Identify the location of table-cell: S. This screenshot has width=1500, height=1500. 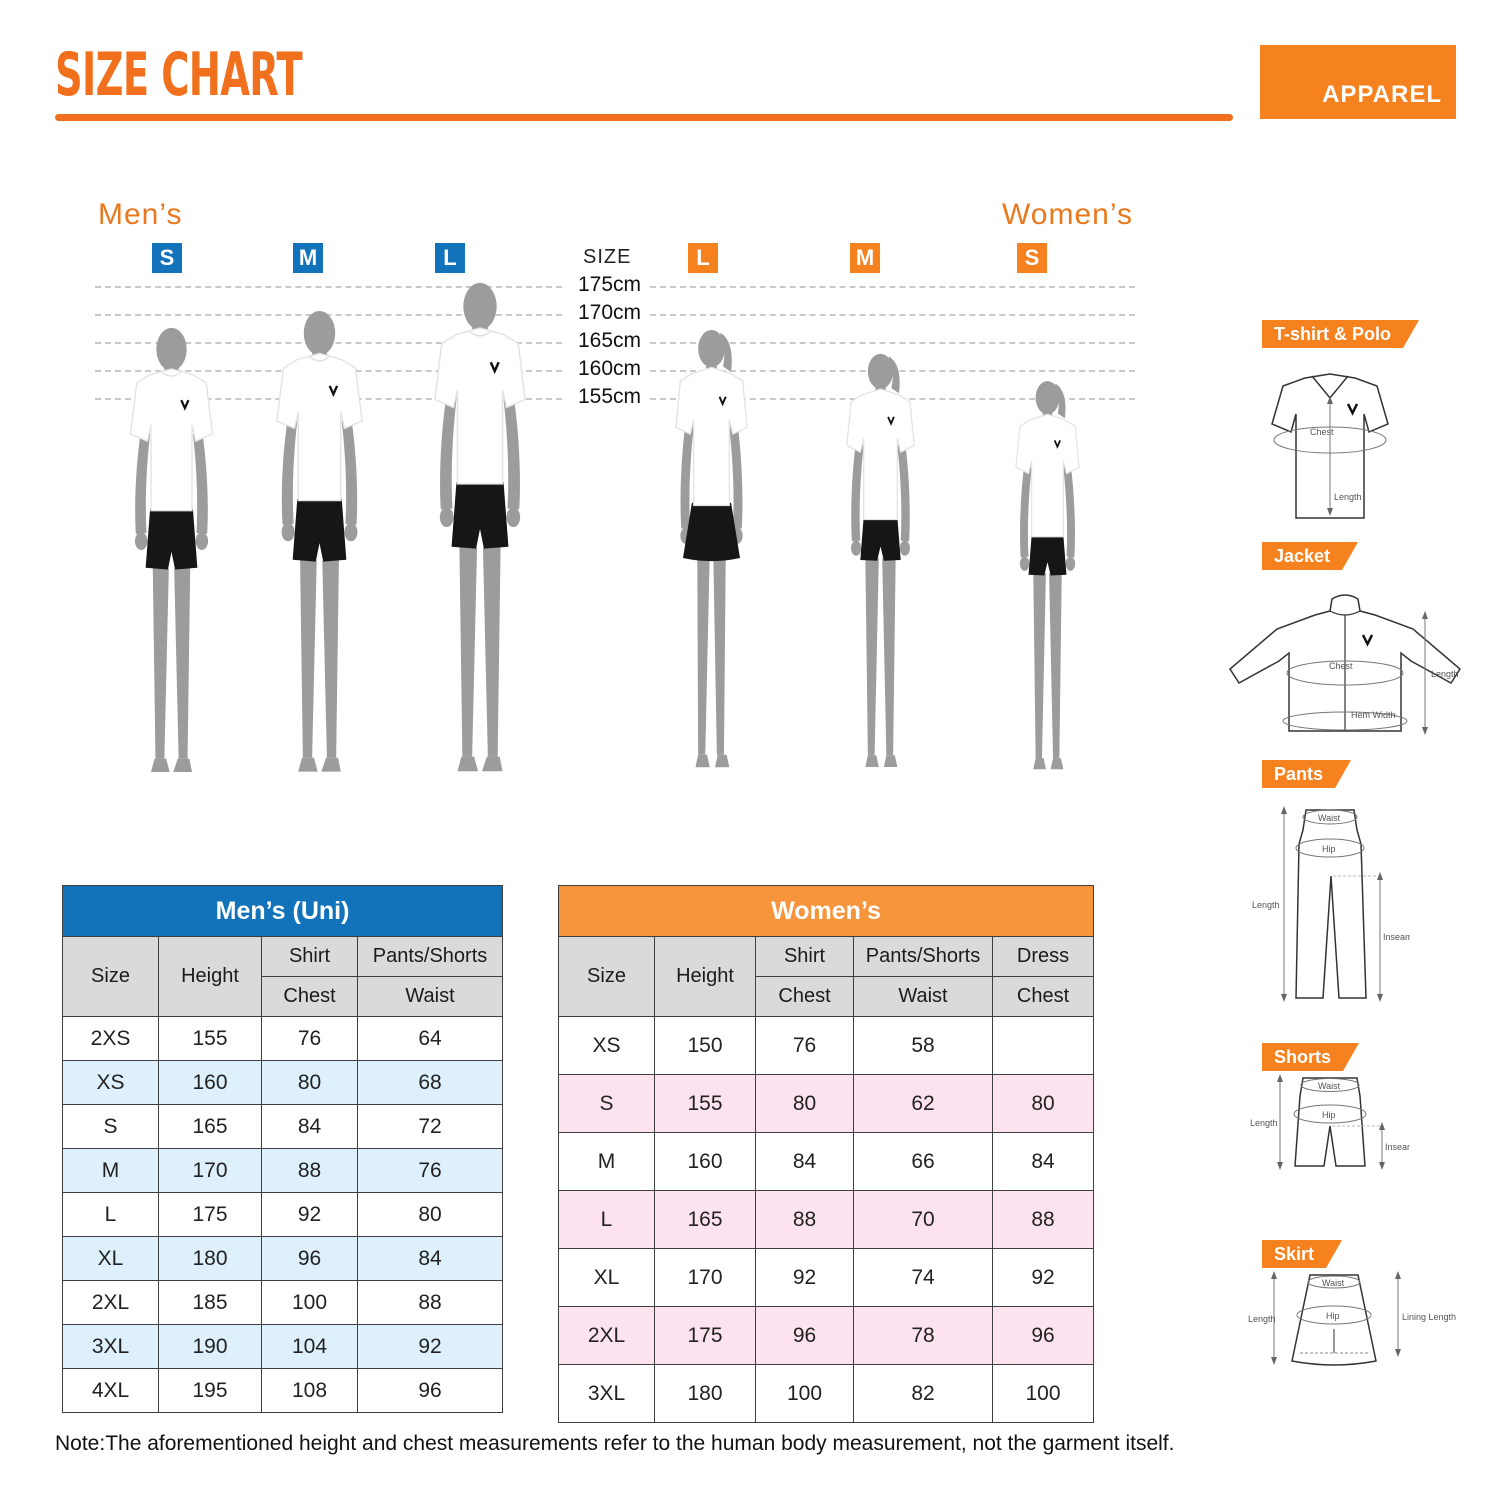
(606, 1103).